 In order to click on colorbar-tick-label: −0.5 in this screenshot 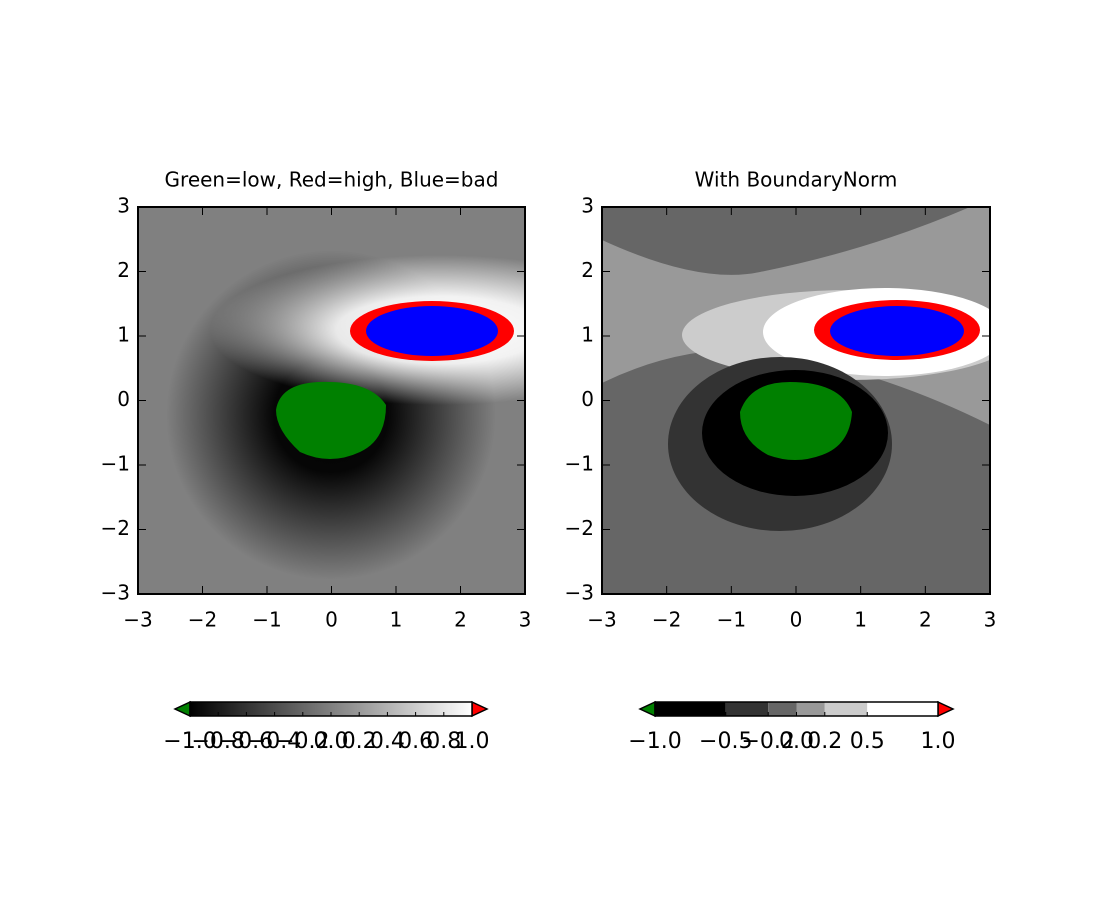, I will do `click(725, 741)`.